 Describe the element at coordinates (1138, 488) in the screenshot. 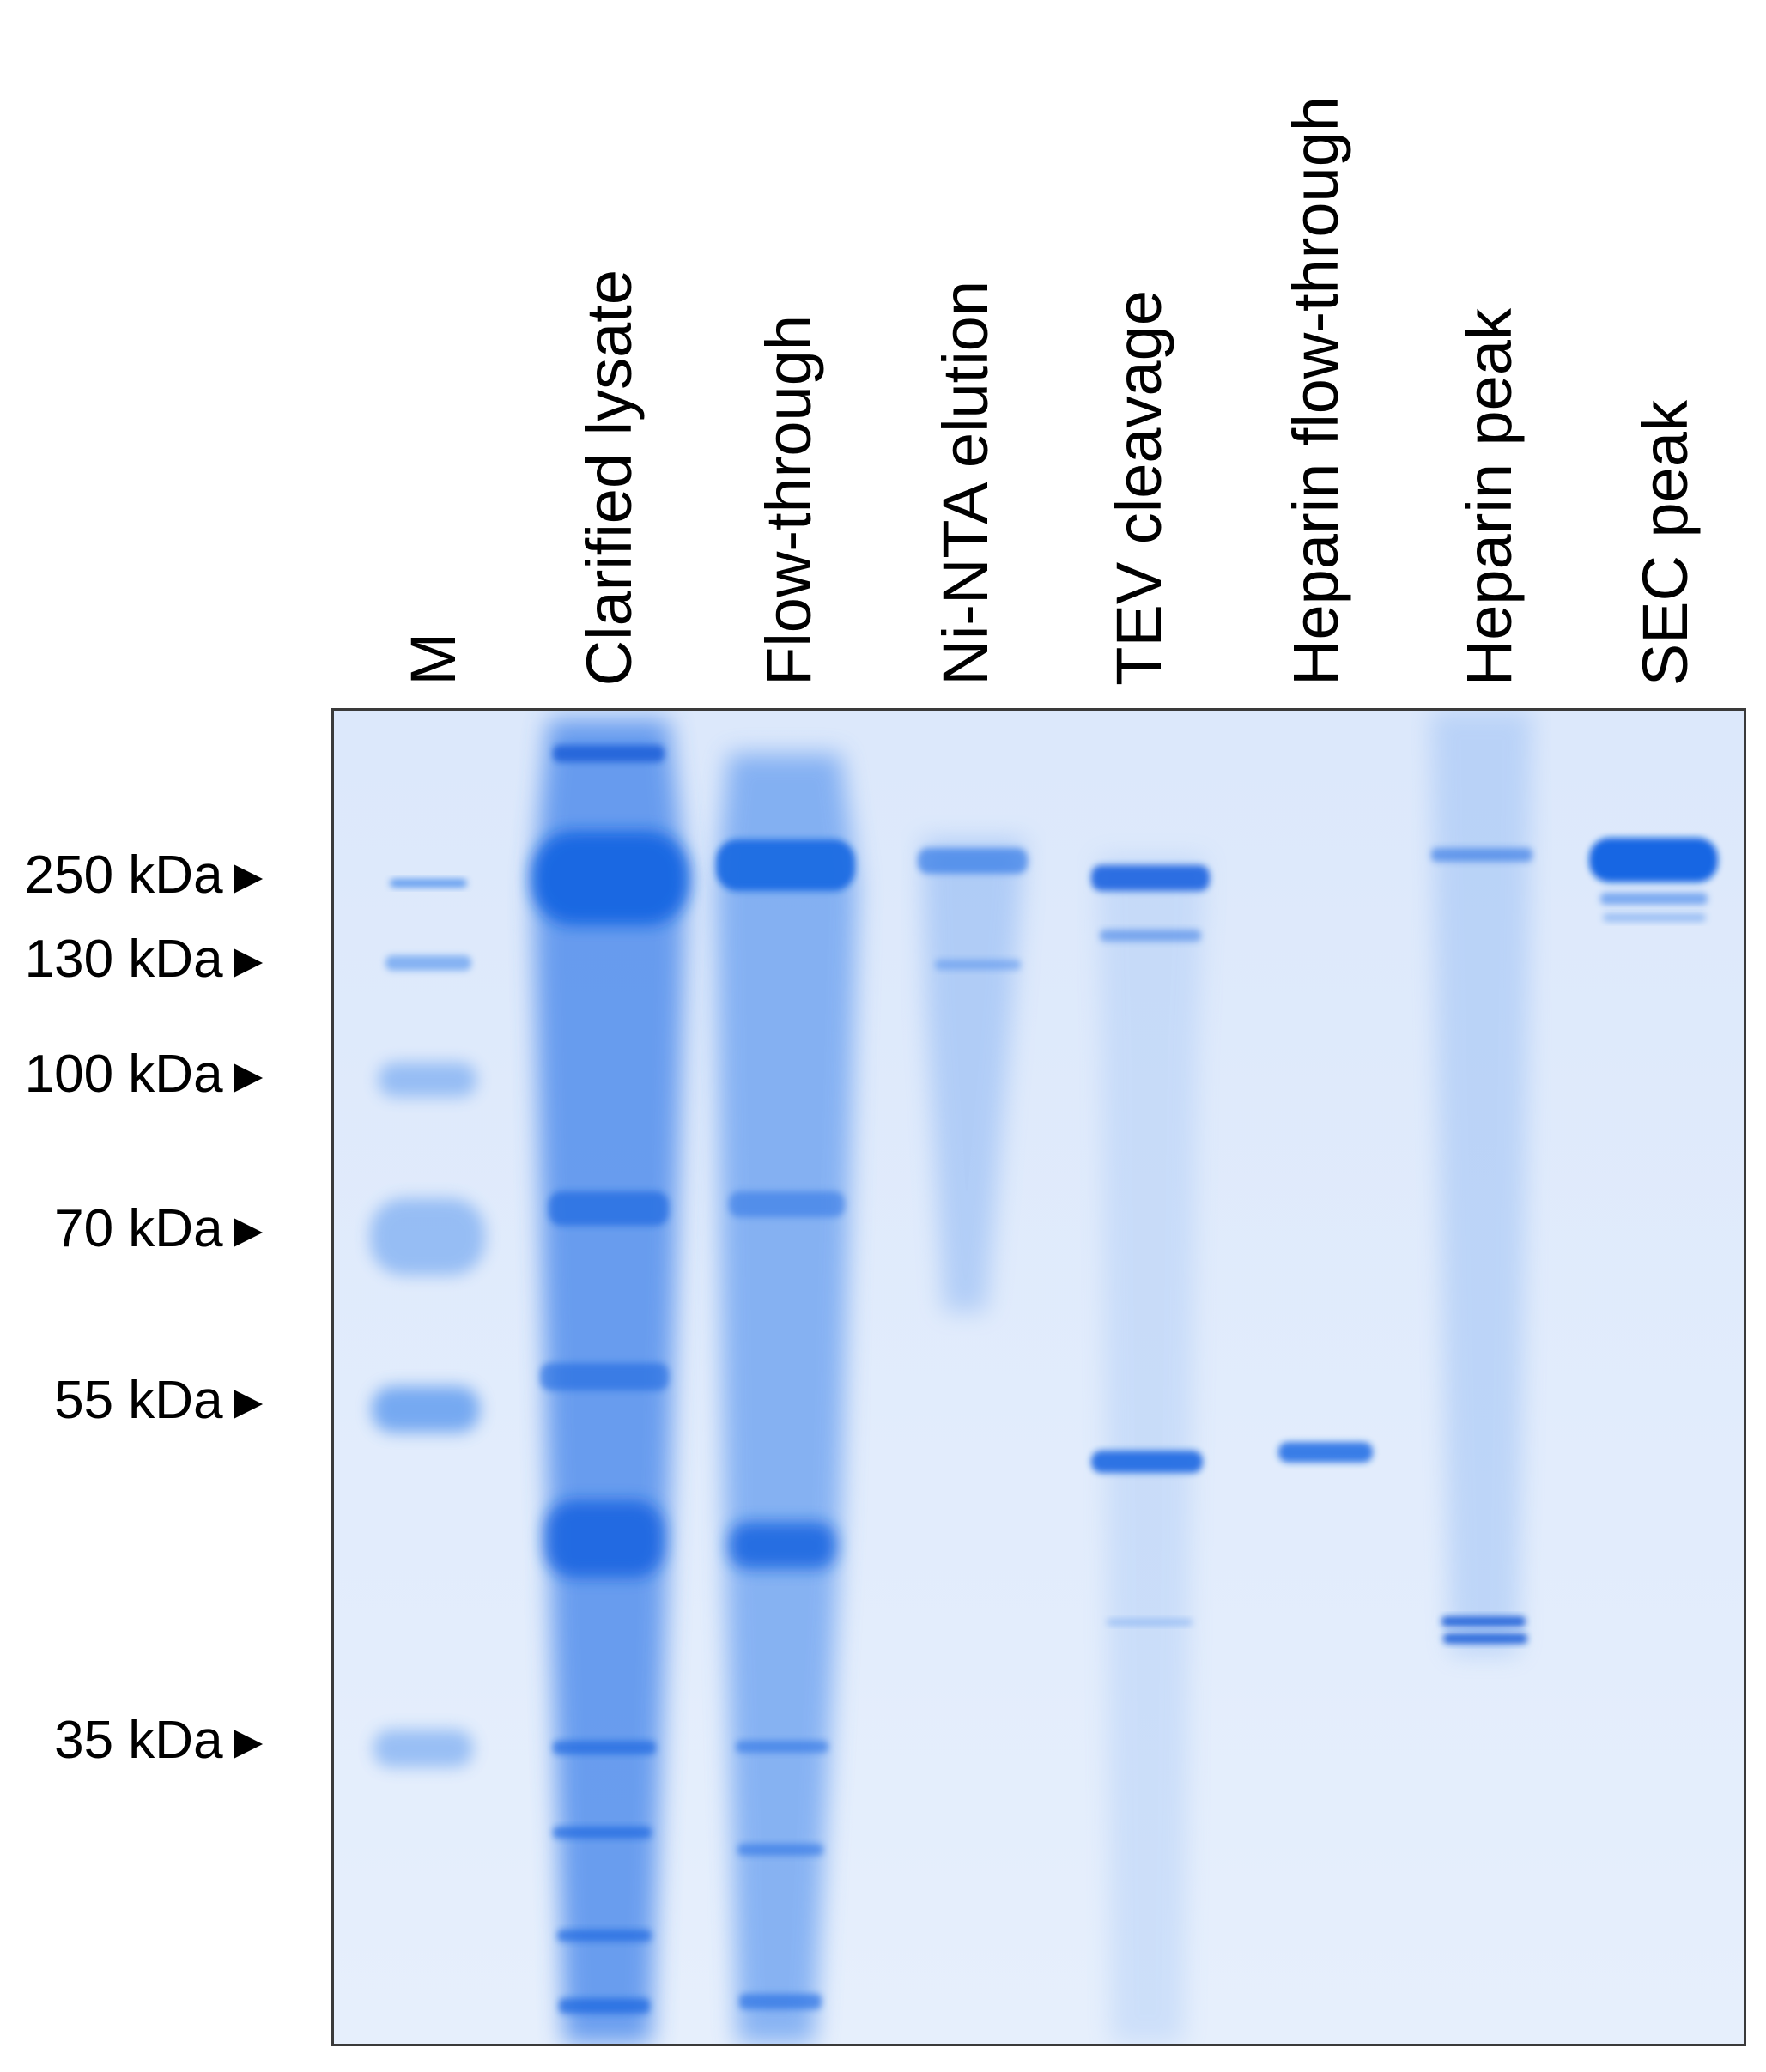

I see `lane-label-tev-cleavage: TEV cleavage` at that location.